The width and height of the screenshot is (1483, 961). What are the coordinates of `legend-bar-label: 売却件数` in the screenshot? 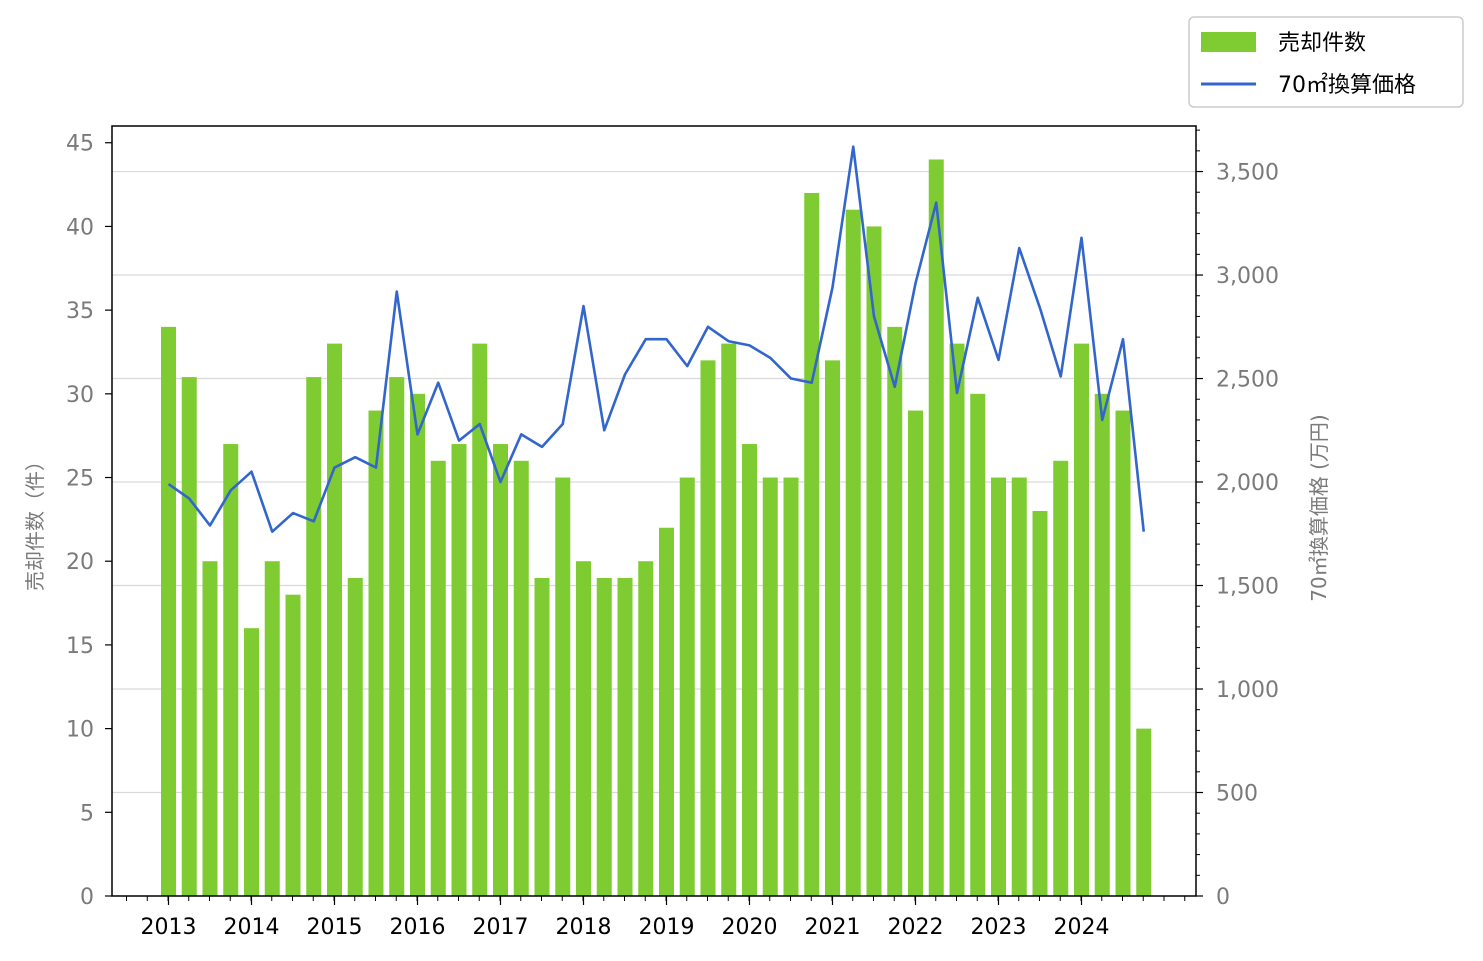 It's located at (1322, 43).